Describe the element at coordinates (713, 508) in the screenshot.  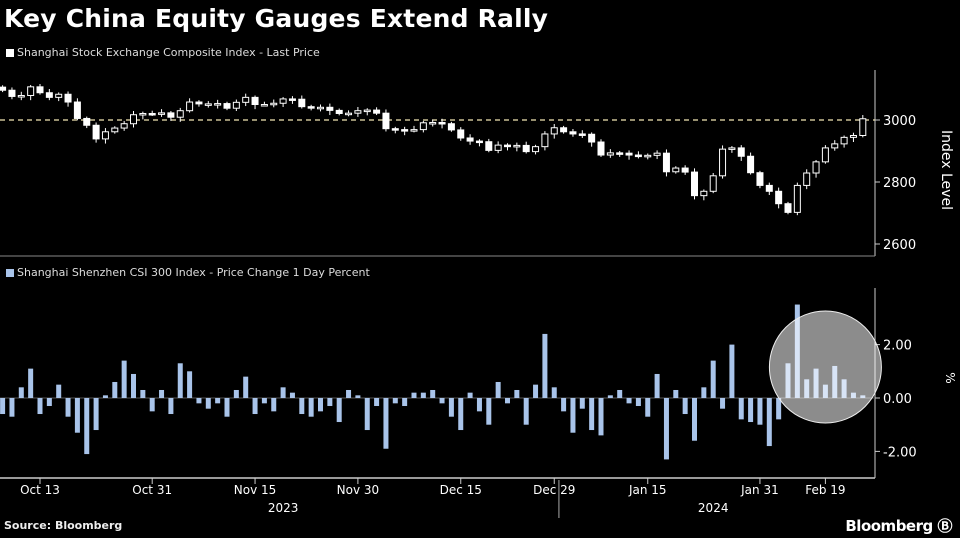
I see `x-year-label: 2024` at that location.